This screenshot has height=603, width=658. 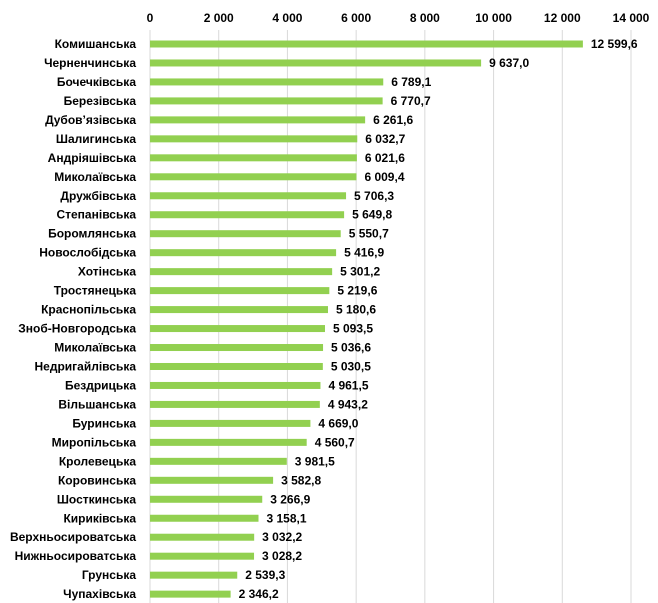 What do you see at coordinates (87, 253) in the screenshot?
I see `category-label: Новослобідська` at bounding box center [87, 253].